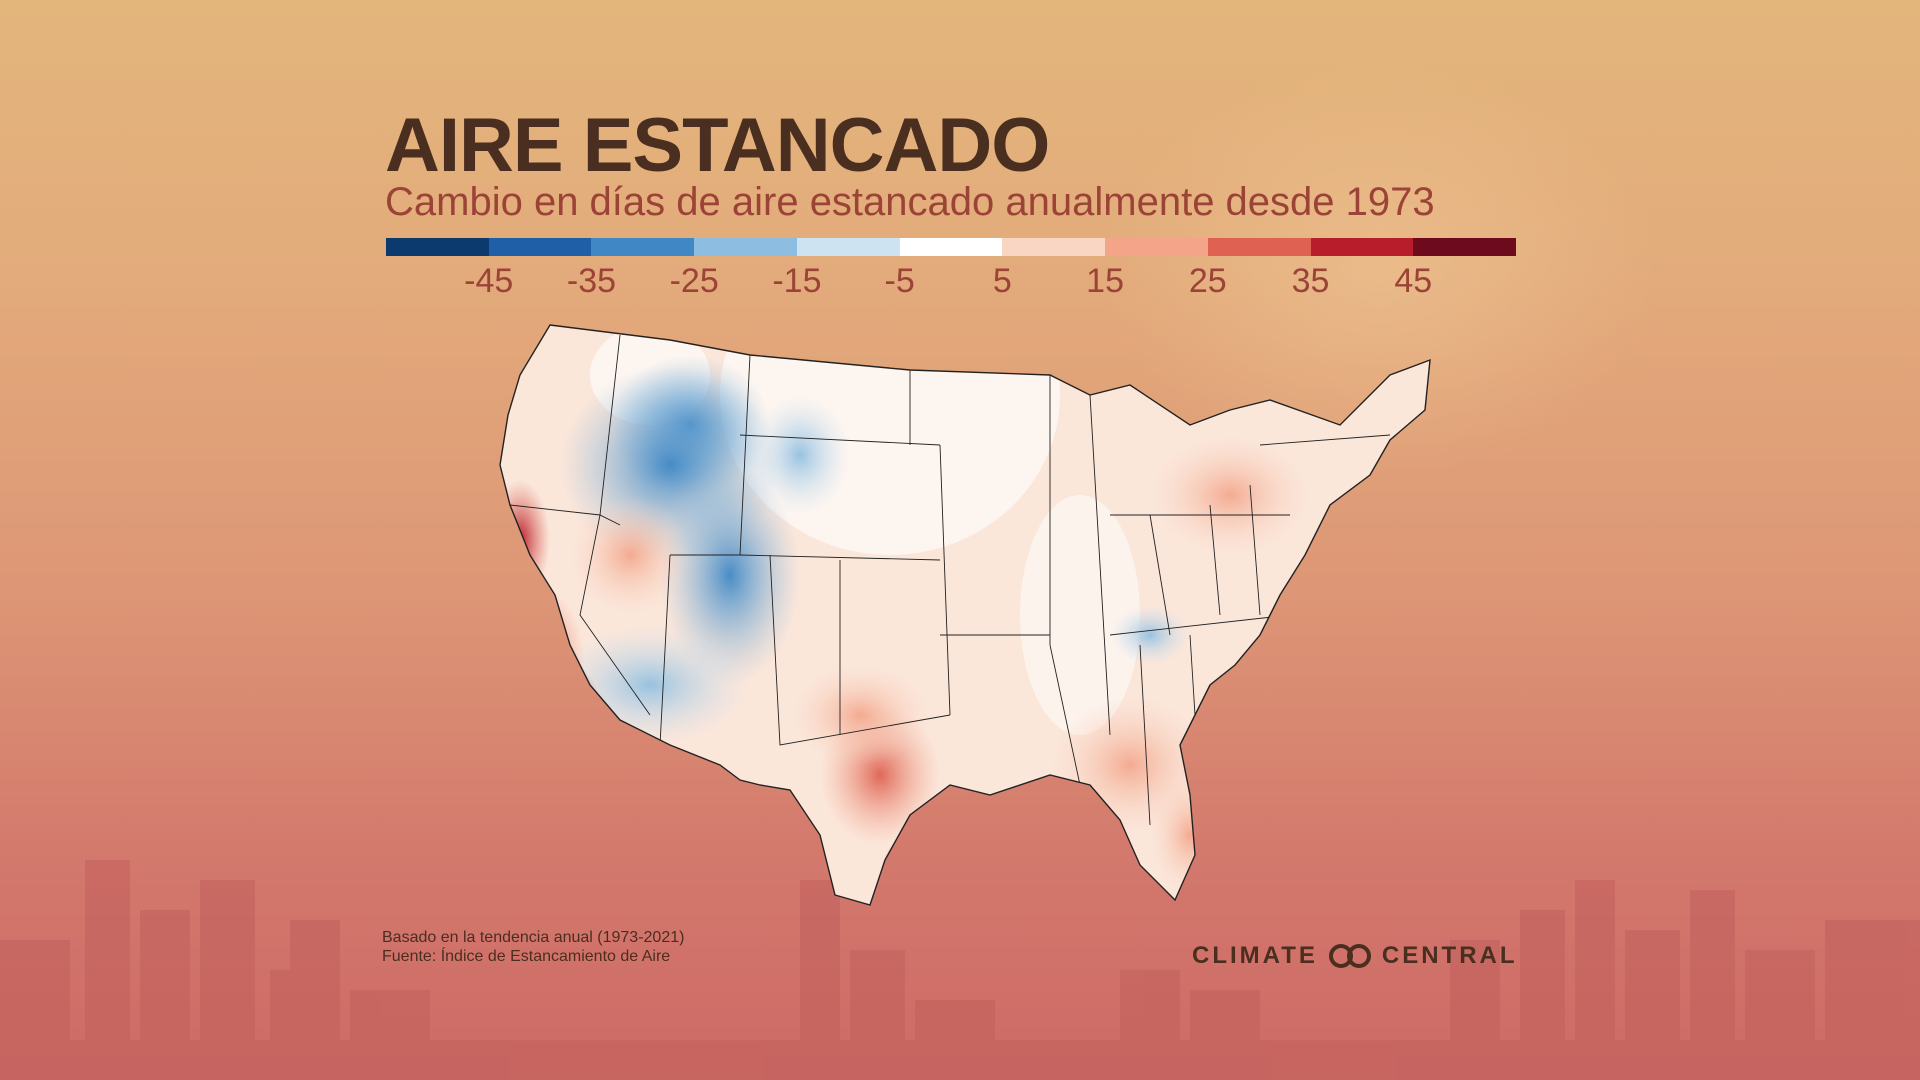 The width and height of the screenshot is (1920, 1080). I want to click on legend-tick-label: 35, so click(1310, 281).